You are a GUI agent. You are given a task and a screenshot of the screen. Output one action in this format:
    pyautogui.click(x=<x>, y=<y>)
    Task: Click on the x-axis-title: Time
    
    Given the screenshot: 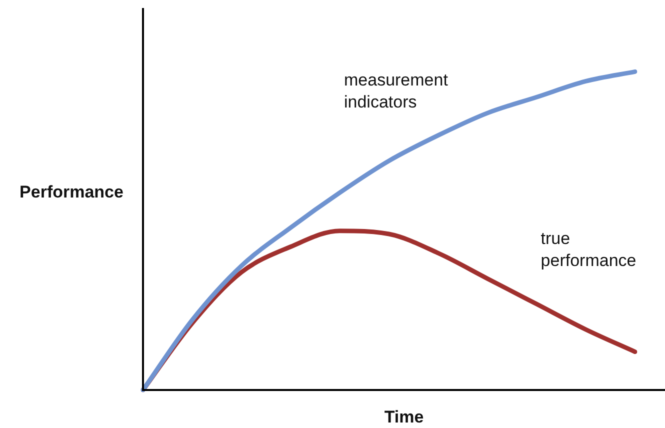 What is the action you would take?
    pyautogui.click(x=404, y=417)
    